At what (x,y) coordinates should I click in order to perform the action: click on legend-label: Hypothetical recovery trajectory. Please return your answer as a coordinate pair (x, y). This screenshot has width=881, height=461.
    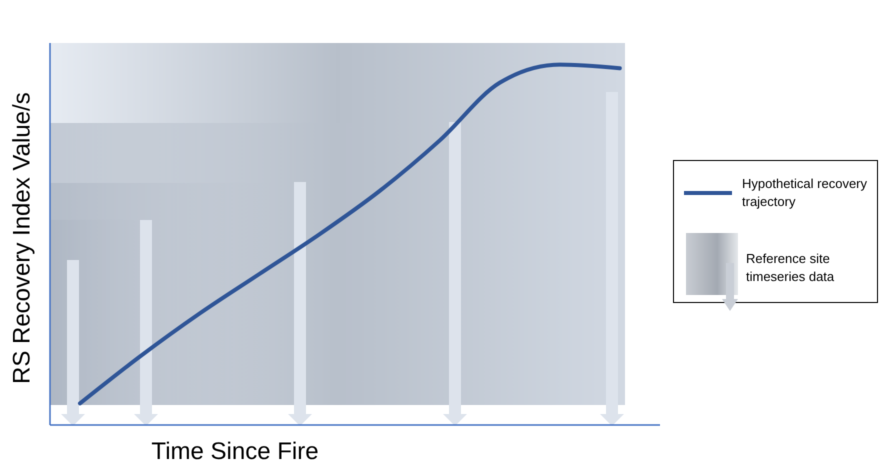
    Looking at the image, I should click on (805, 193).